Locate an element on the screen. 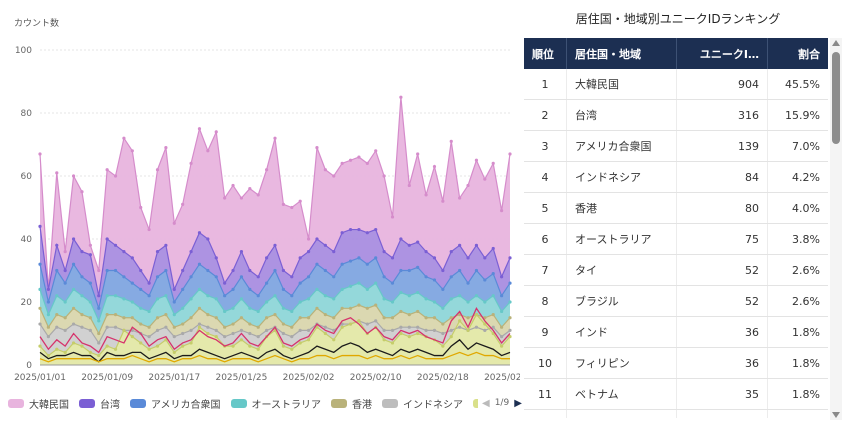 Image resolution: width=850 pixels, height=432 pixels. legend-item: インドネシア is located at coordinates (422, 403).